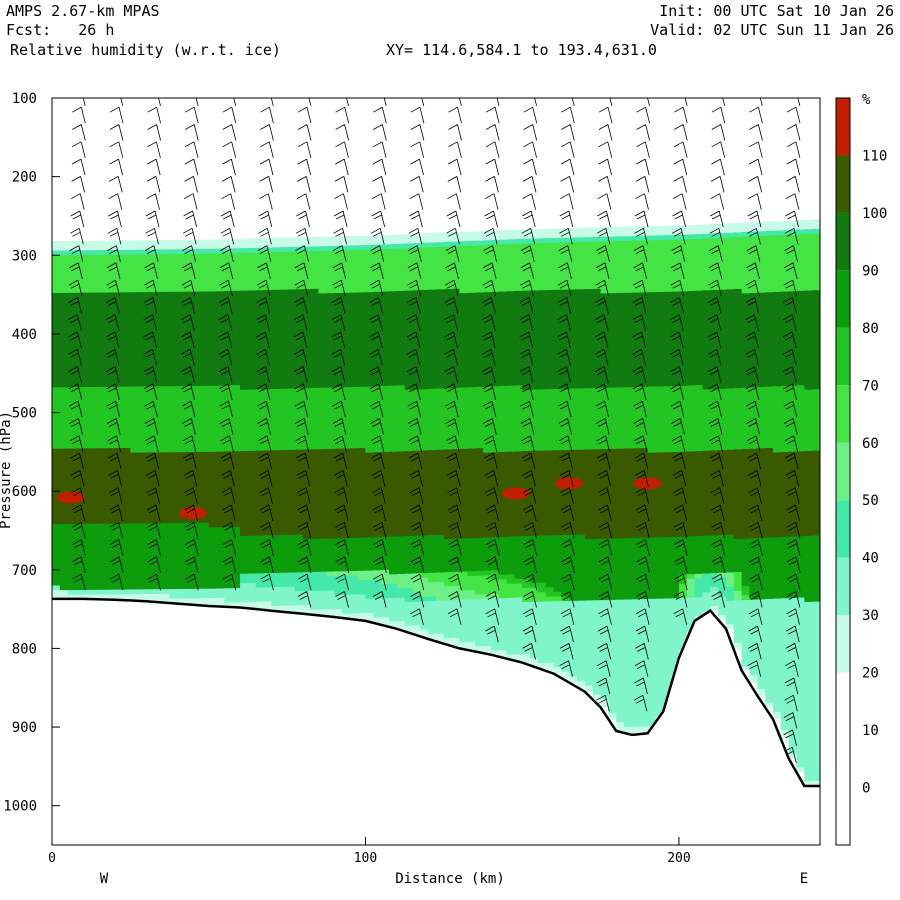 Image resolution: width=900 pixels, height=900 pixels. I want to click on colorbar-level-label: 80, so click(870, 329).